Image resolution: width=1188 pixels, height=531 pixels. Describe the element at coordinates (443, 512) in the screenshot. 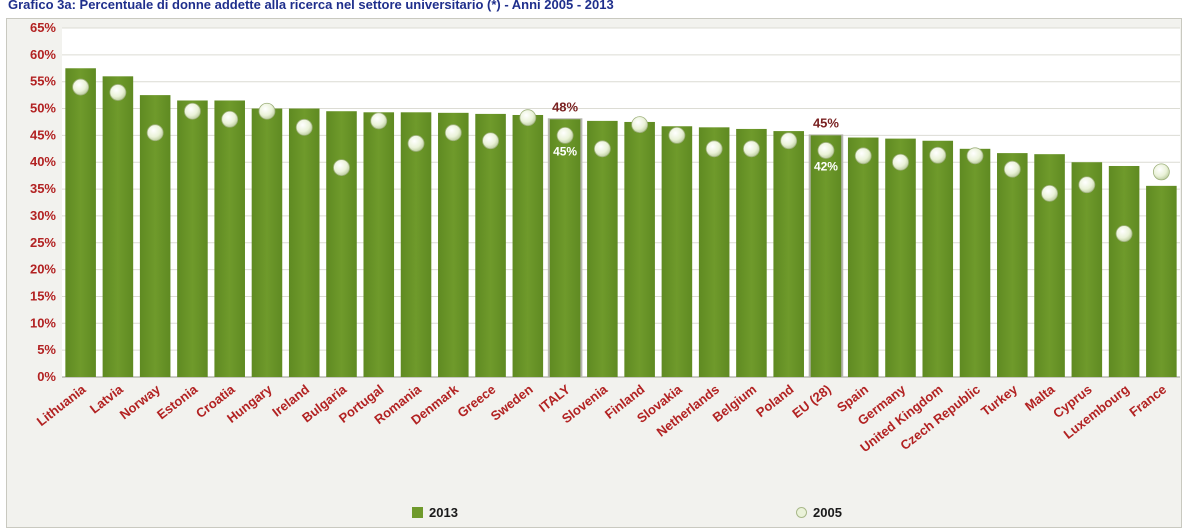

I see `legend-label-2013: 2013` at that location.